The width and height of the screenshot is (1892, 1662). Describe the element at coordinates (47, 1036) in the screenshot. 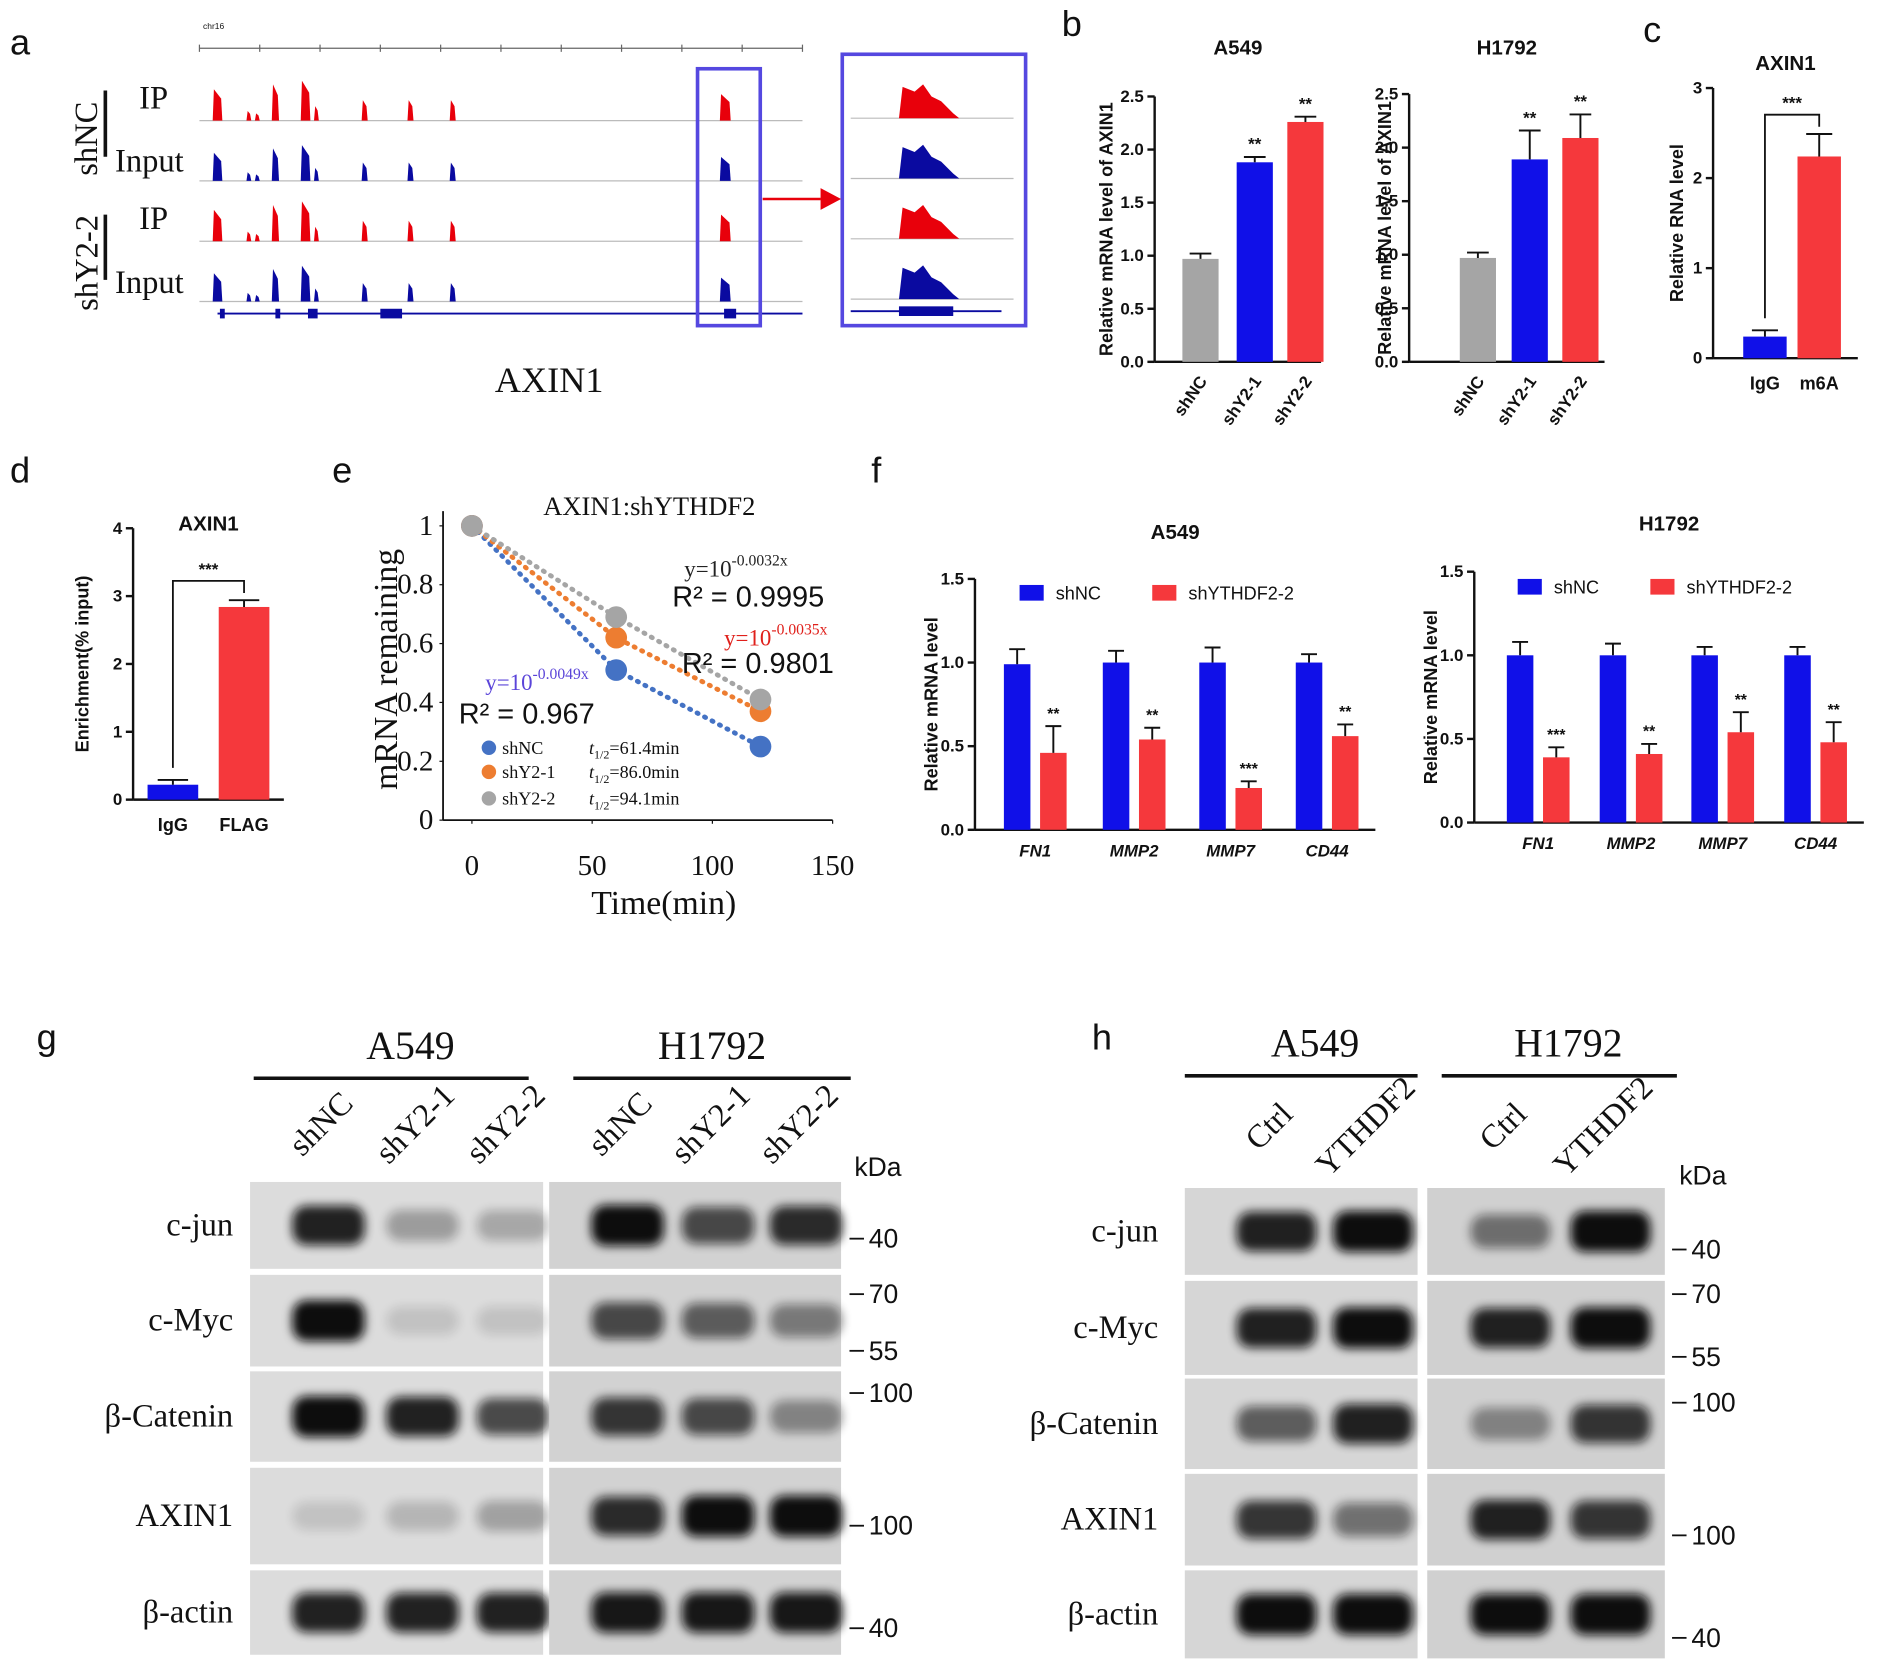

I see `panel-label: g` at that location.